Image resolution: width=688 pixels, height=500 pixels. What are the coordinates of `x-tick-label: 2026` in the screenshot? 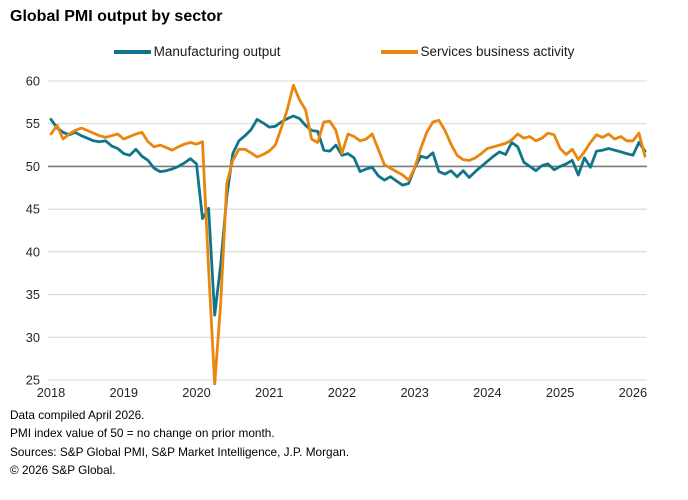 It's located at (633, 392).